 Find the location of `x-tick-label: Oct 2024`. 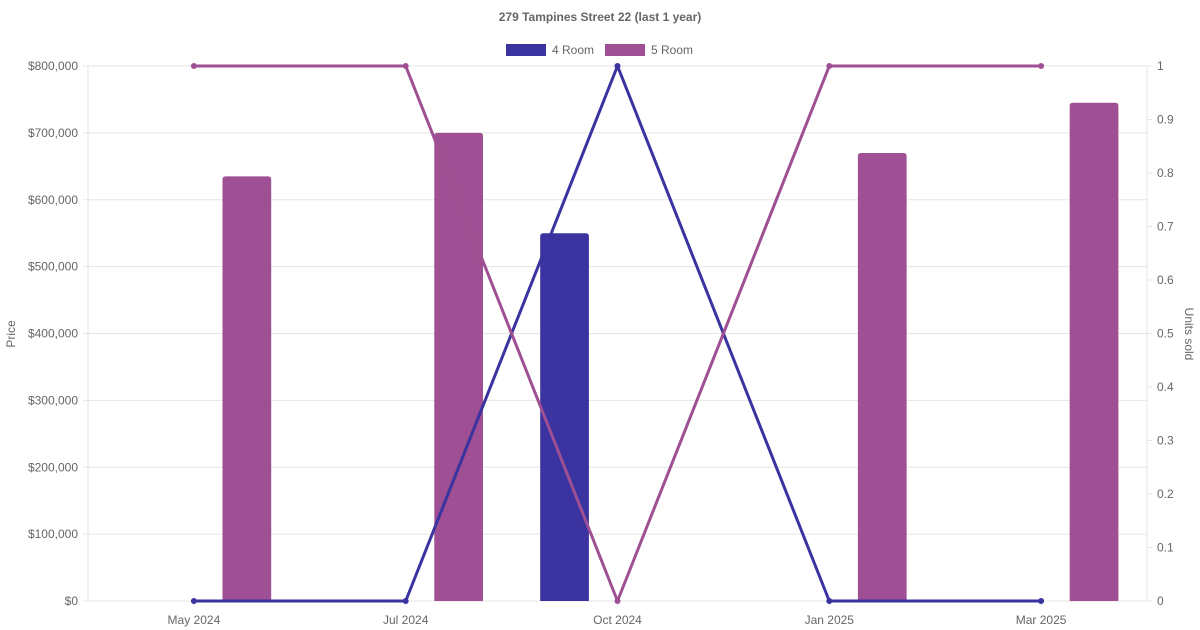

x-tick-label: Oct 2024 is located at coordinates (617, 620).